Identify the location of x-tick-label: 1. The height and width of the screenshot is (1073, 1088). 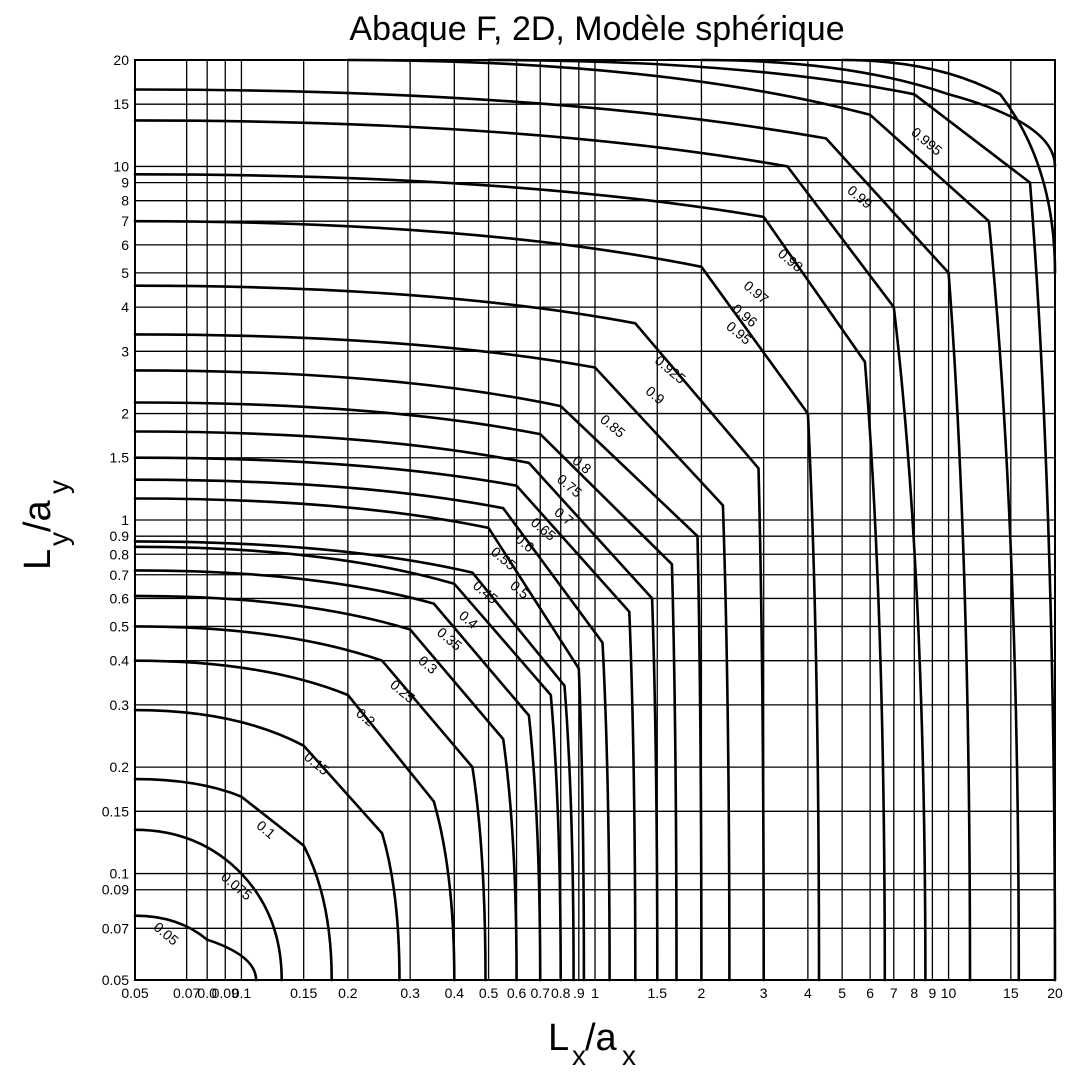
(595, 993).